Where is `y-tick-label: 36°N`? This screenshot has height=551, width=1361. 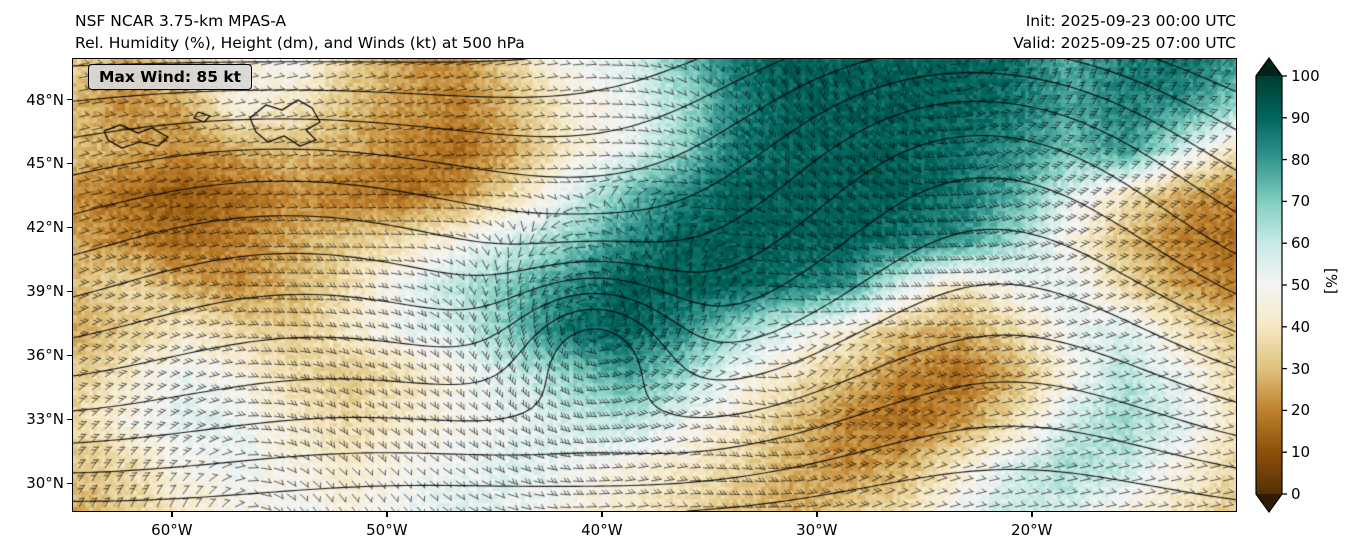
y-tick-label: 36°N is located at coordinates (45, 355).